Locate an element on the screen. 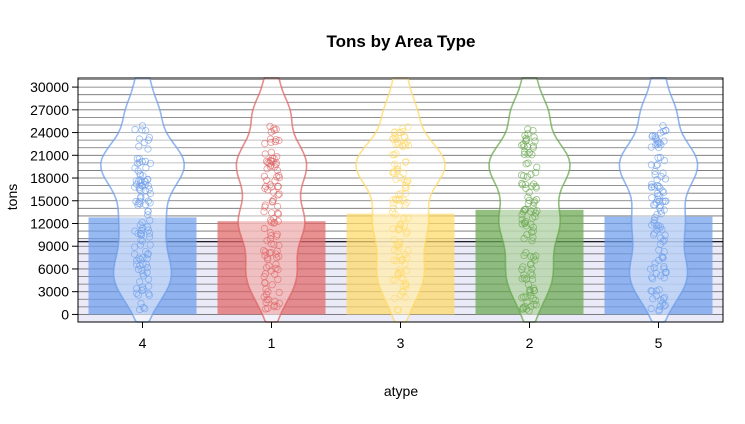  y-tick-label: 21000 is located at coordinates (49, 155).